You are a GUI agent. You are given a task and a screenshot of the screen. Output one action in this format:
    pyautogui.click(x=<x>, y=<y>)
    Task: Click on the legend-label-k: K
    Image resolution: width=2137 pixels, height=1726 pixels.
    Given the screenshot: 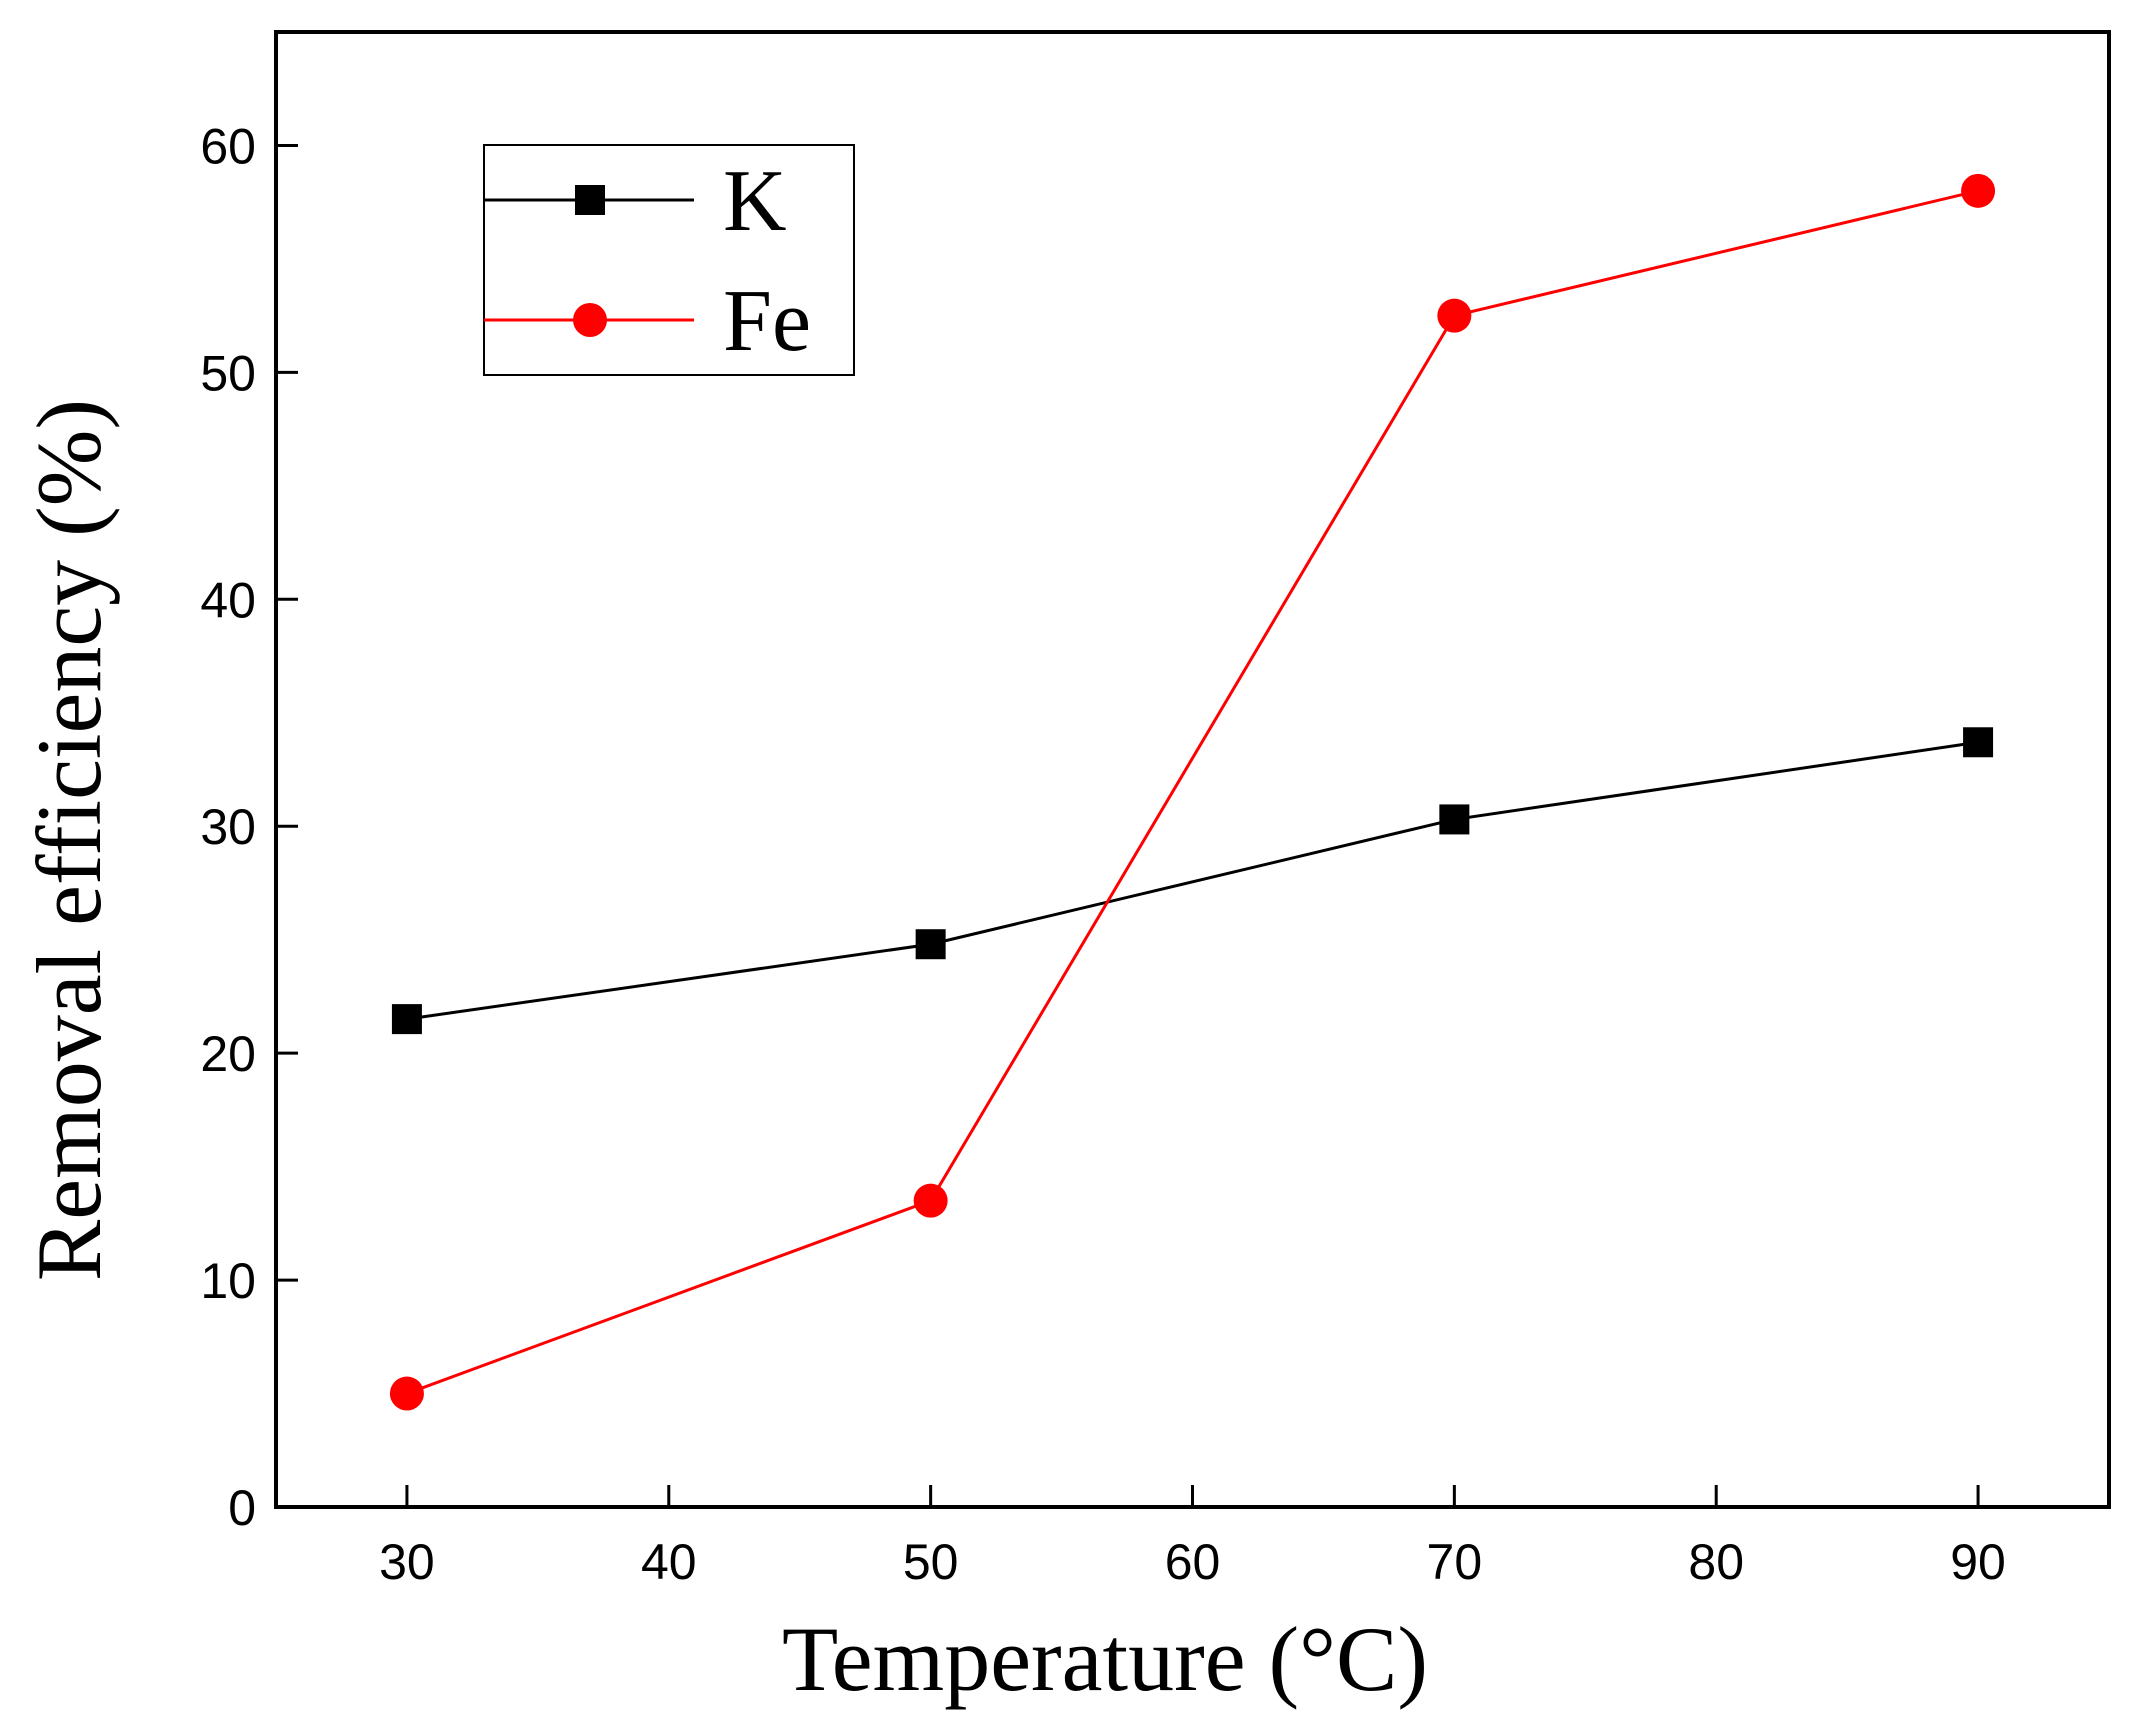 What is the action you would take?
    pyautogui.click(x=755, y=201)
    